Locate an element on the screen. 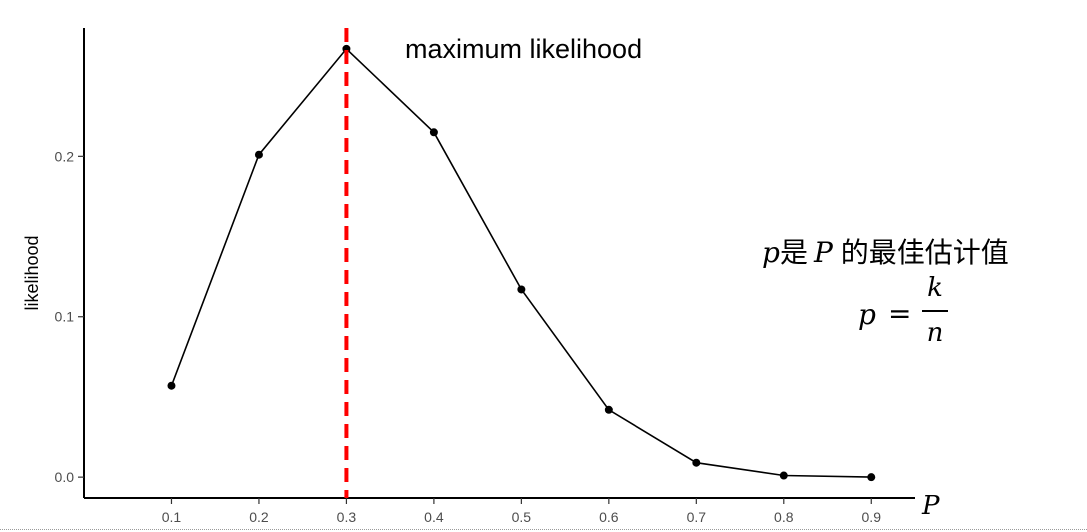 This screenshot has width=1087, height=532. formula-equals: = is located at coordinates (899, 313).